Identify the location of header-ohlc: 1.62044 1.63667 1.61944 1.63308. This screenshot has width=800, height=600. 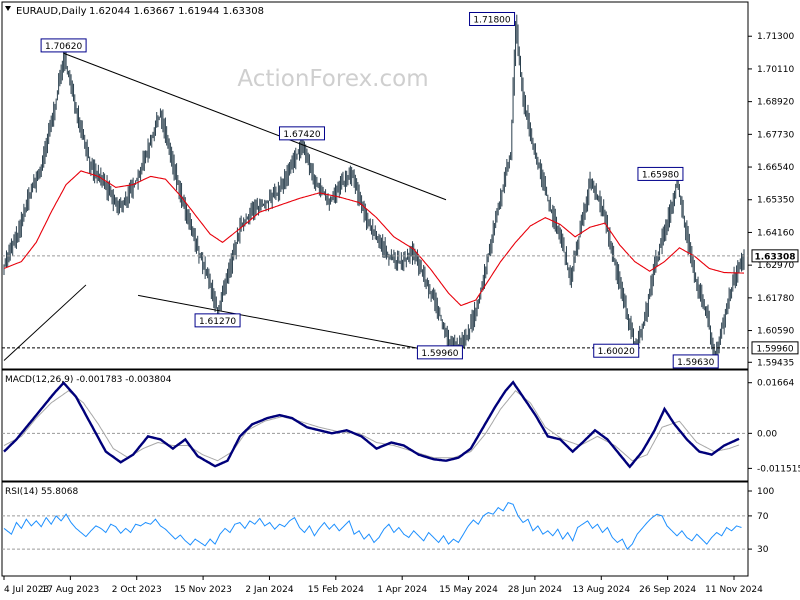
(176, 11).